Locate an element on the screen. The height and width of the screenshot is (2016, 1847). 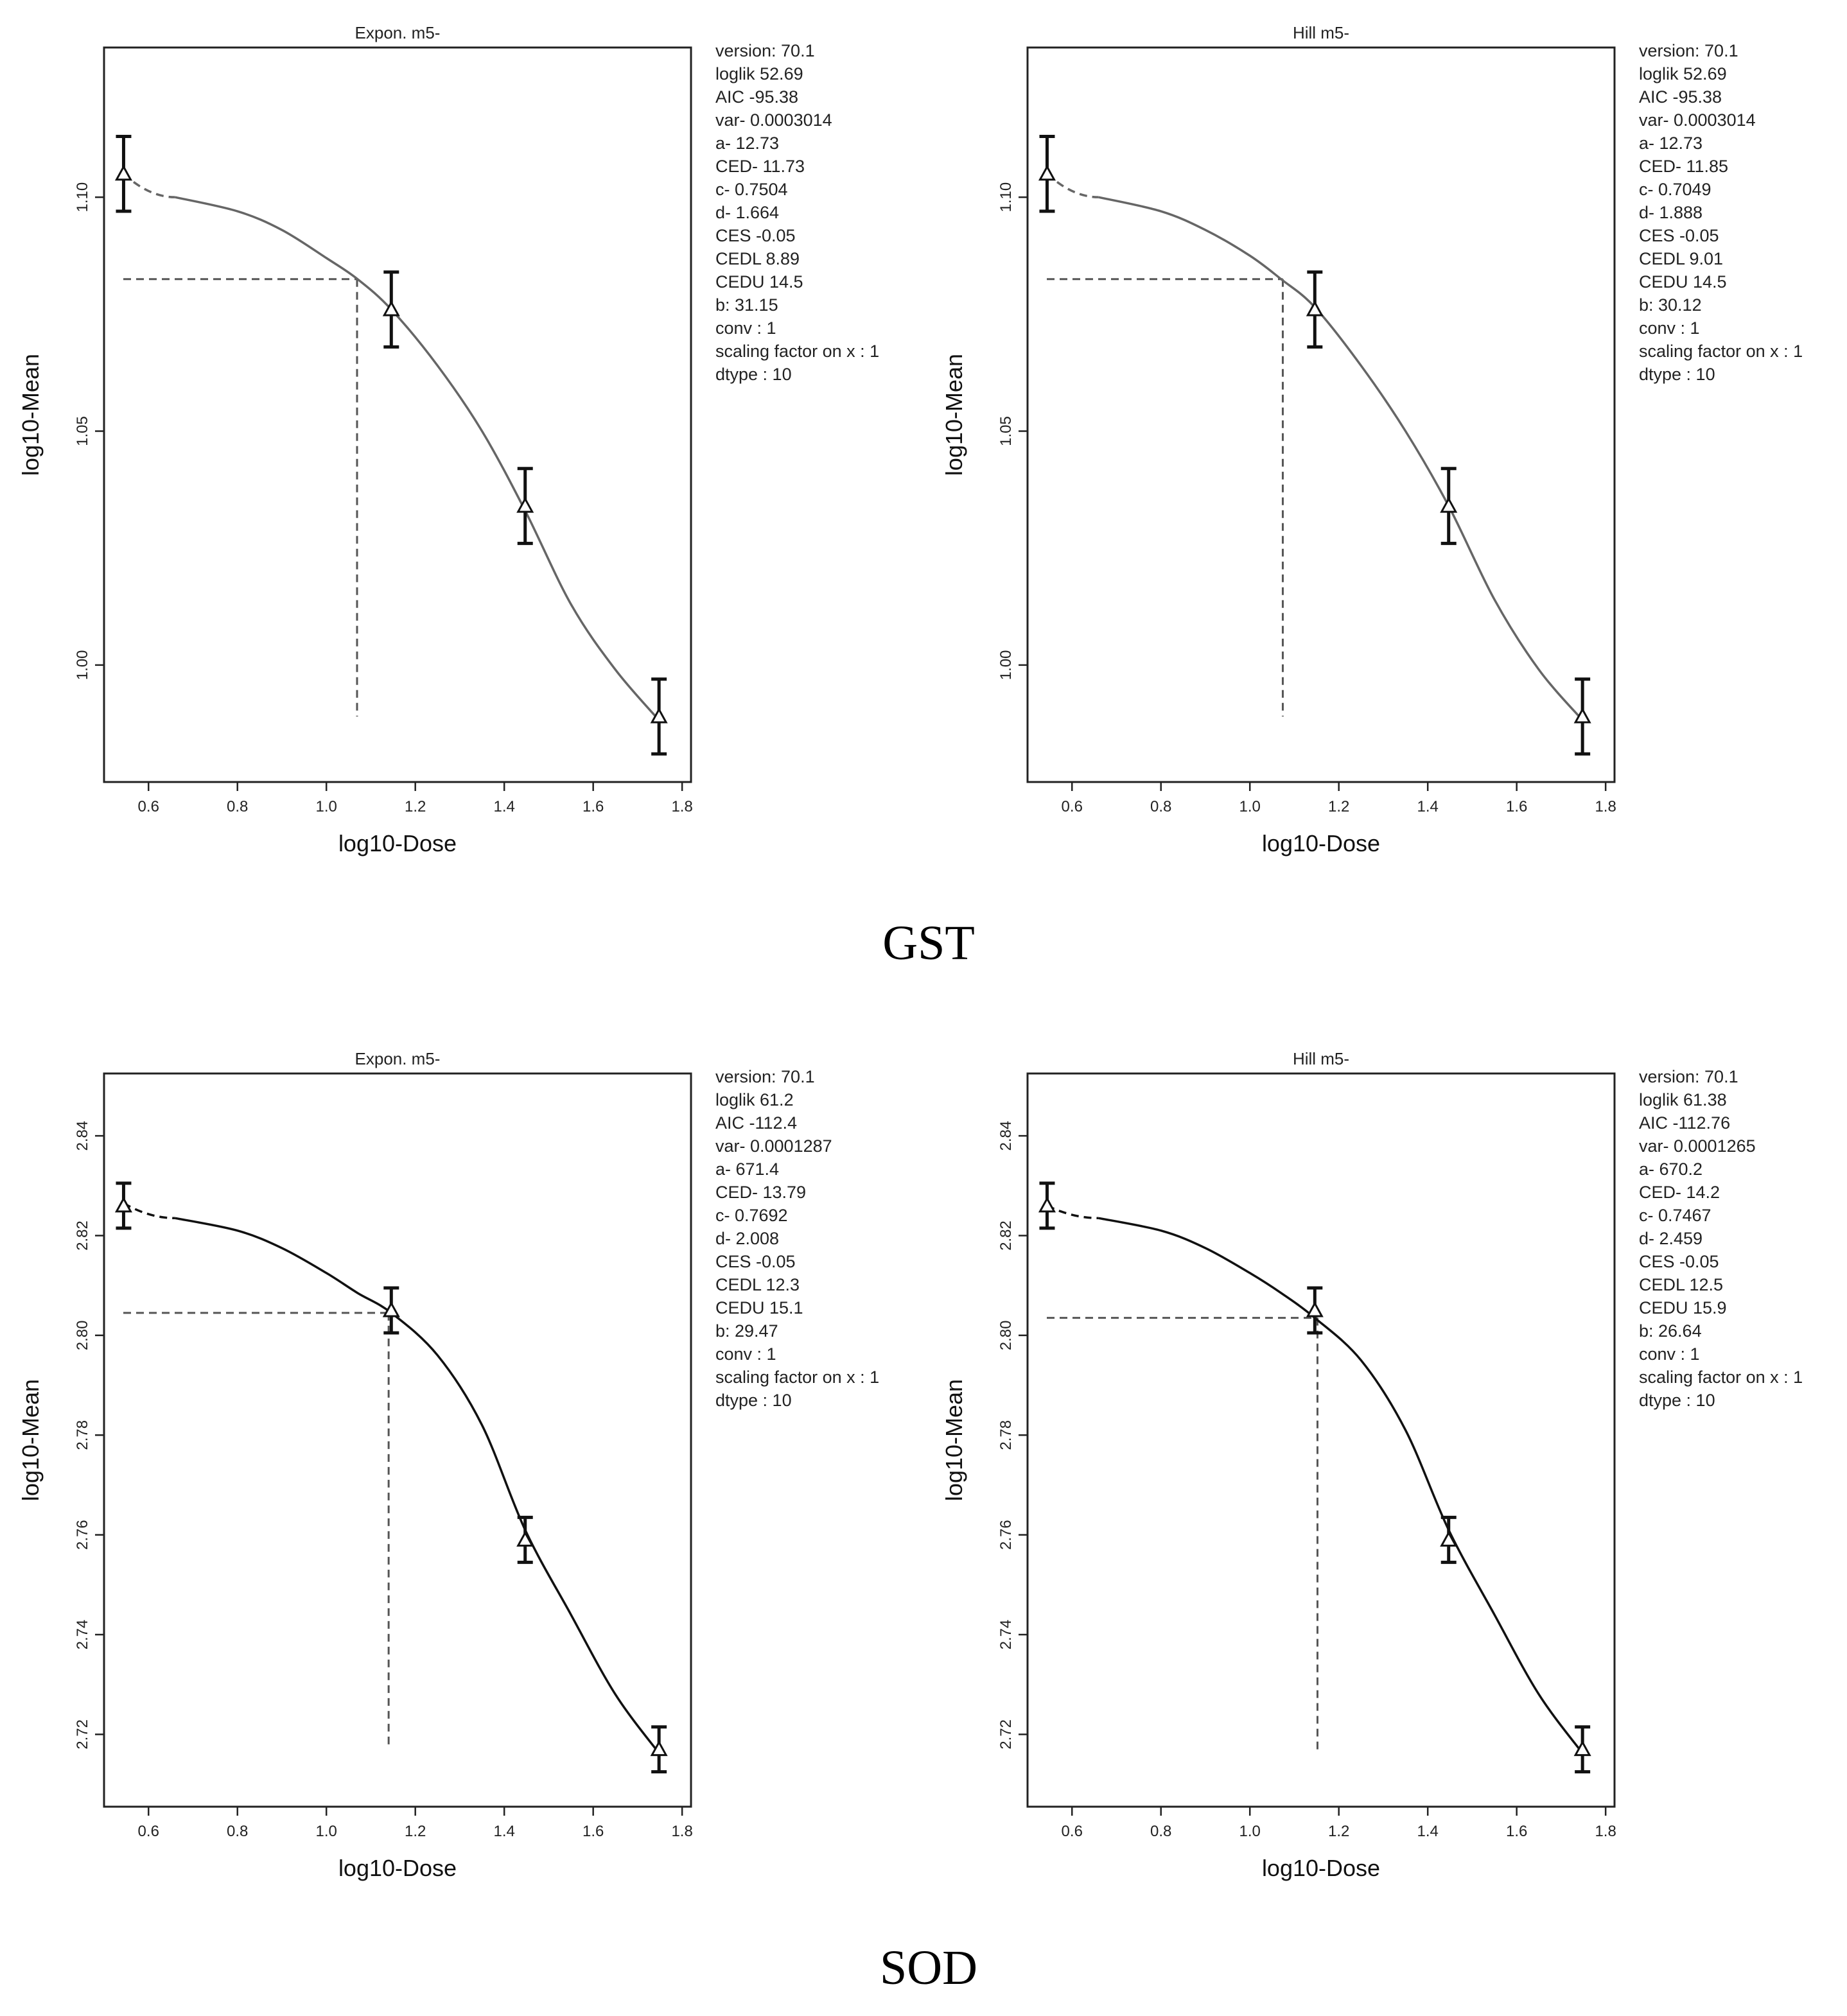
param-line: d- 2.459 is located at coordinates (1671, 1238).